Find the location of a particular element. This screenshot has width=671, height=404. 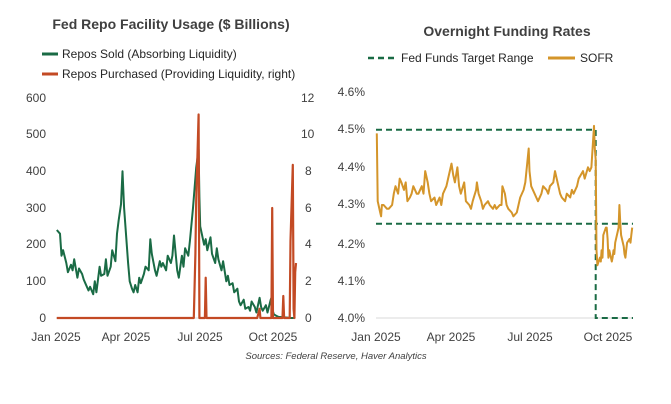

fed-funds-lower-bound-line is located at coordinates (504, 270).